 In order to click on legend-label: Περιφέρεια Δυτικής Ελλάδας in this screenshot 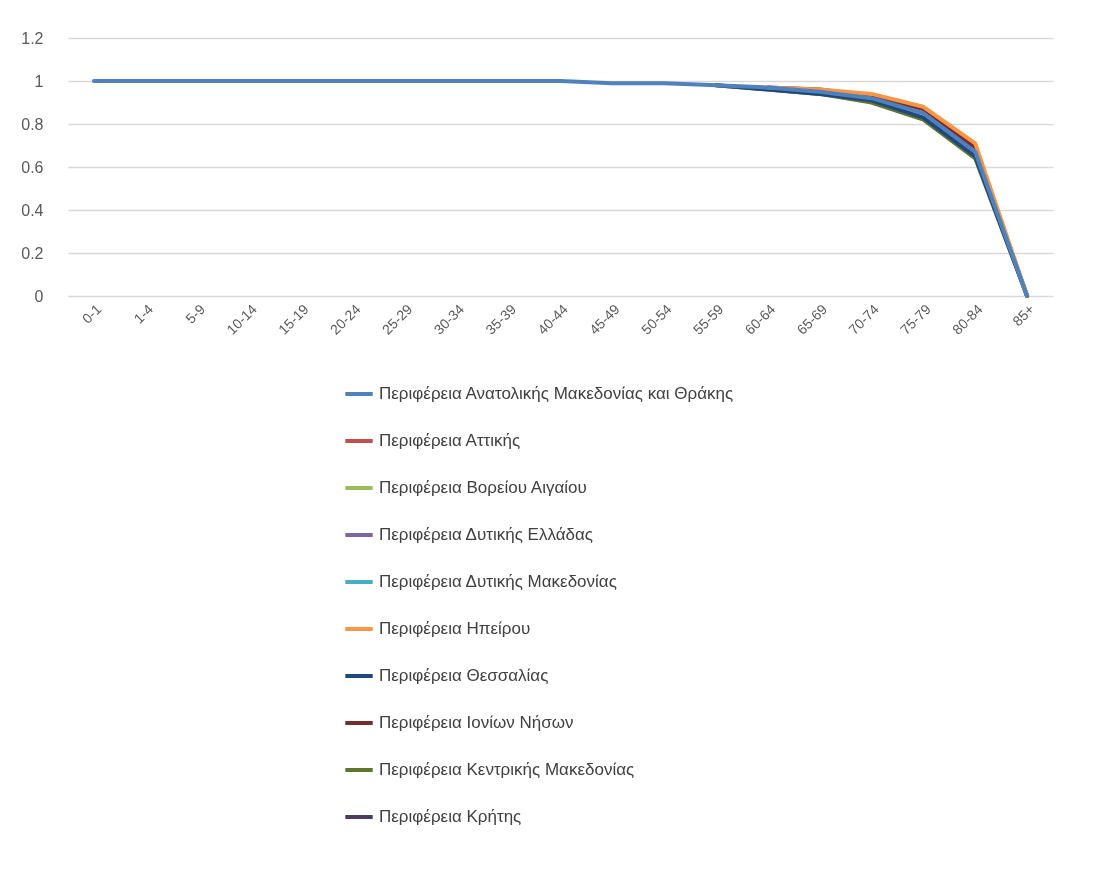, I will do `click(486, 534)`.